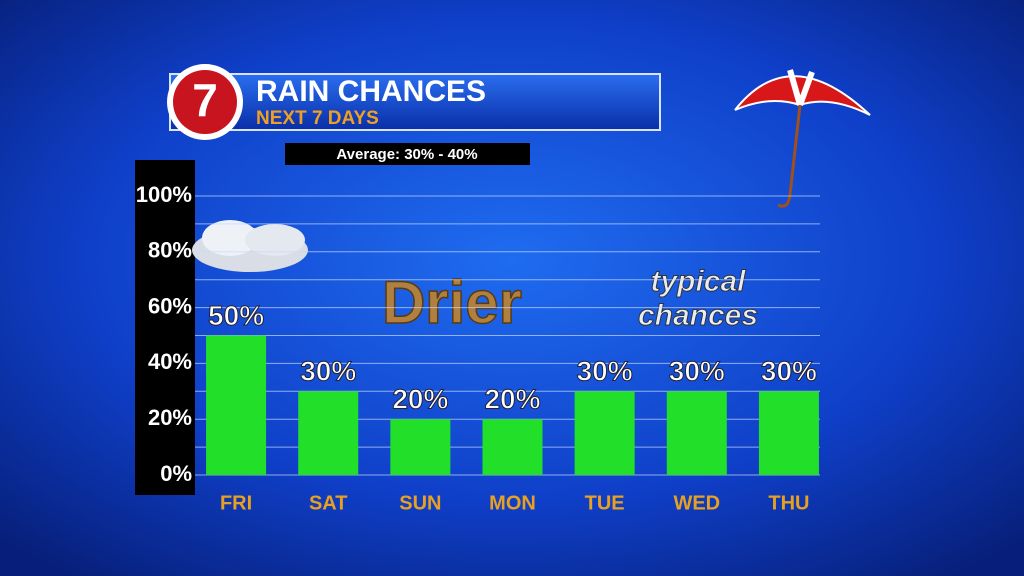  What do you see at coordinates (170, 305) in the screenshot?
I see `y-tick-label: 60%` at bounding box center [170, 305].